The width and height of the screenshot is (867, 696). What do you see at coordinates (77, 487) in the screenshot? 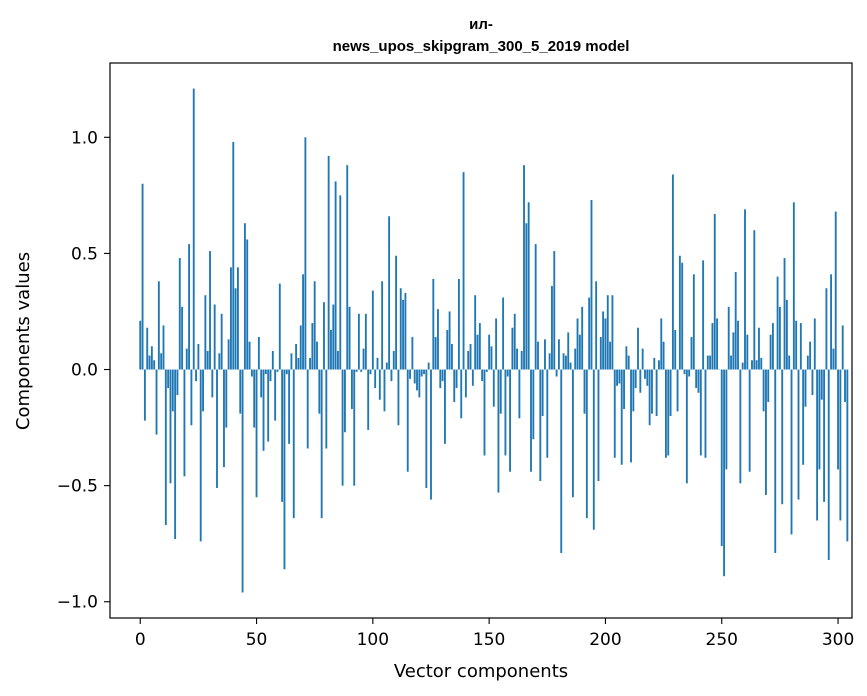
I see `y-tick-label: −0.5` at bounding box center [77, 487].